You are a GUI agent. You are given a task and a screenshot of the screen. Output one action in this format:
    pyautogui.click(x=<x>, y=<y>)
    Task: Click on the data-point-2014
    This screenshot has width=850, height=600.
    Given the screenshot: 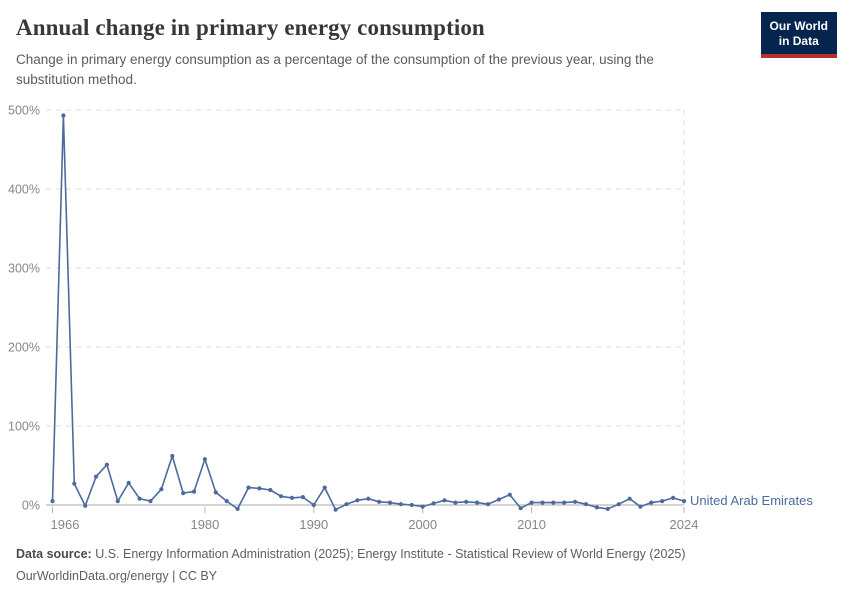 What is the action you would take?
    pyautogui.click(x=575, y=501)
    